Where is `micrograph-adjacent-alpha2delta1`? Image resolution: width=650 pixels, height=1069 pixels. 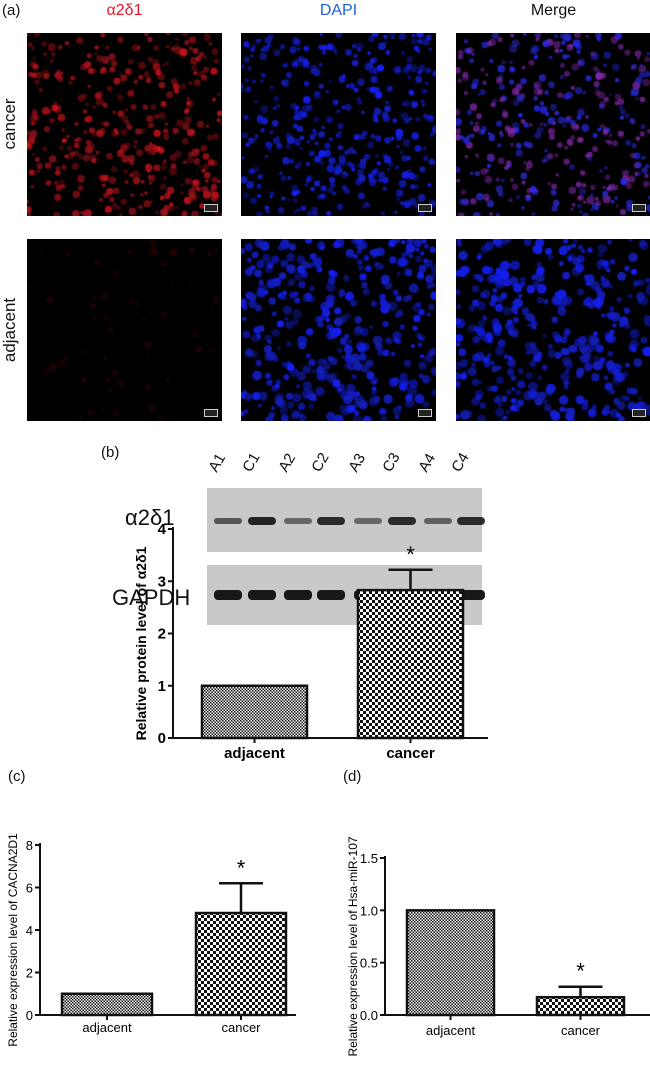
micrograph-adjacent-alpha2delta1 is located at coordinates (124, 330).